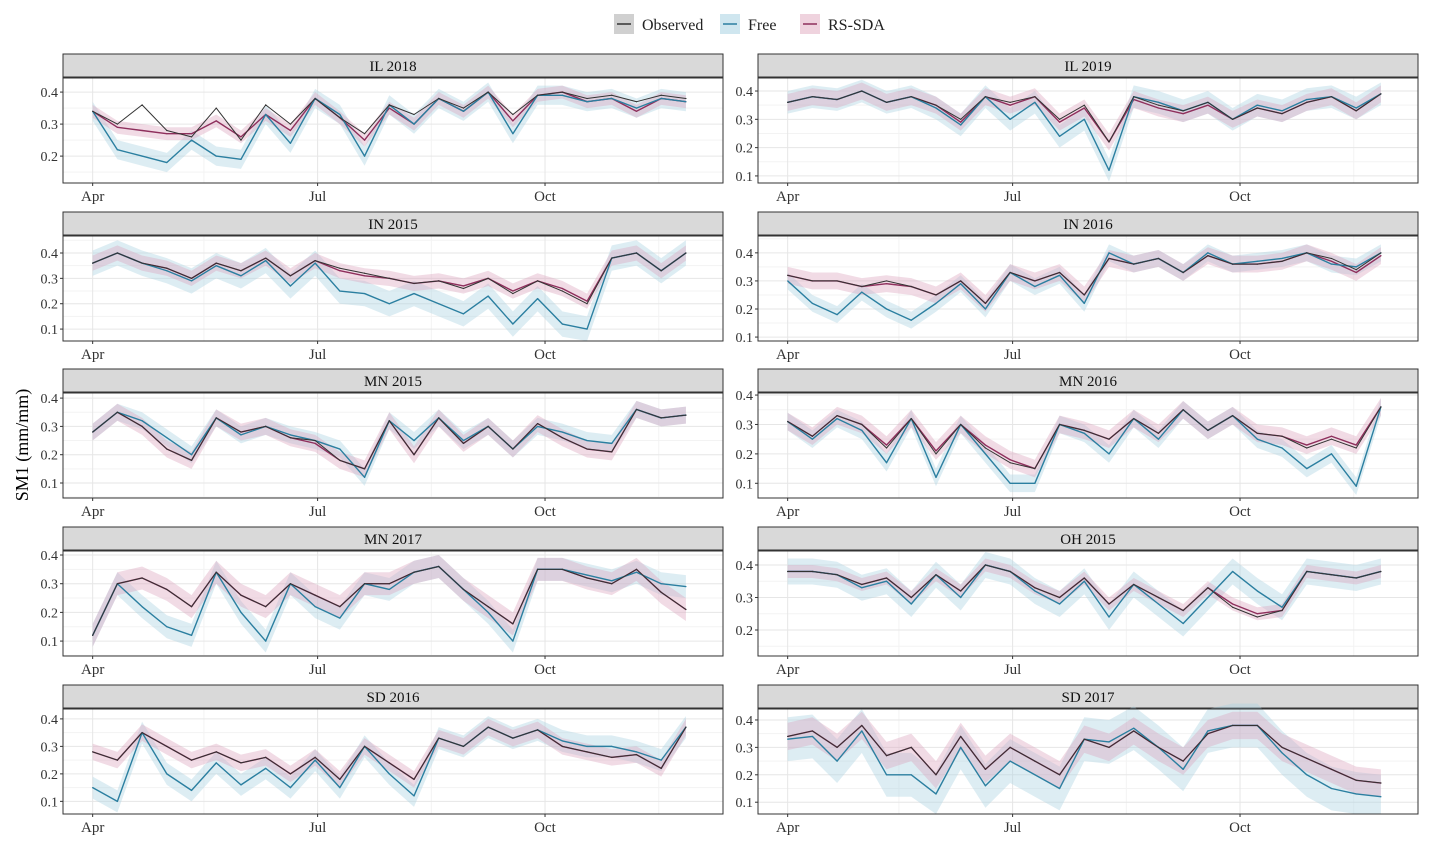 The width and height of the screenshot is (1434, 855). Describe the element at coordinates (745, 177) in the screenshot. I see `y-tick-label: 0.1` at that location.